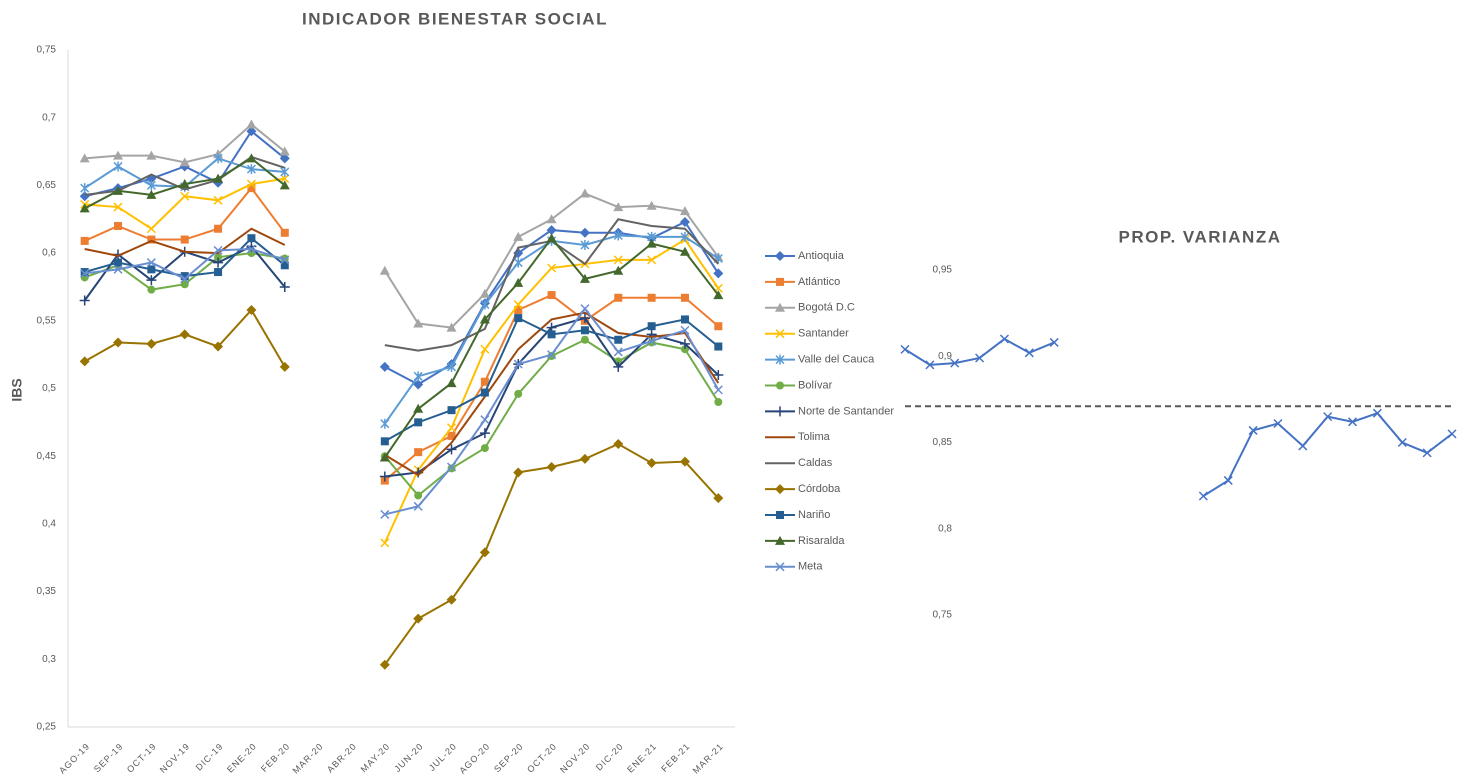 The height and width of the screenshot is (778, 1472). I want to click on legend-label: Bogotá D.C, so click(826, 308).